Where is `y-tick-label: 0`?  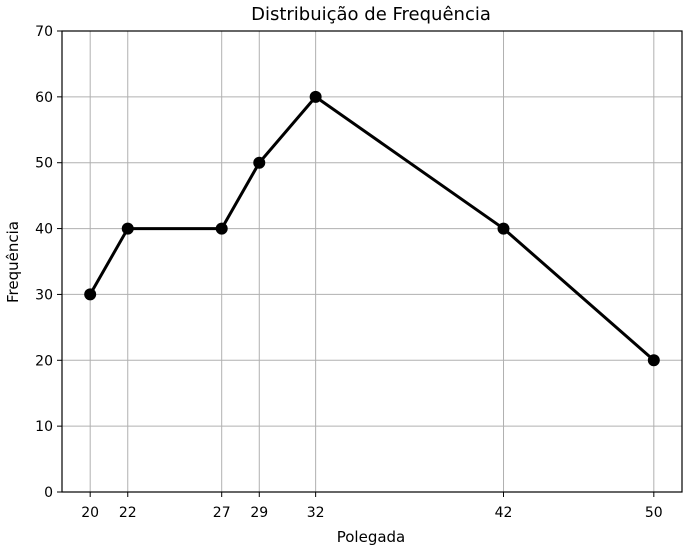
y-tick-label: 0 is located at coordinates (48, 493).